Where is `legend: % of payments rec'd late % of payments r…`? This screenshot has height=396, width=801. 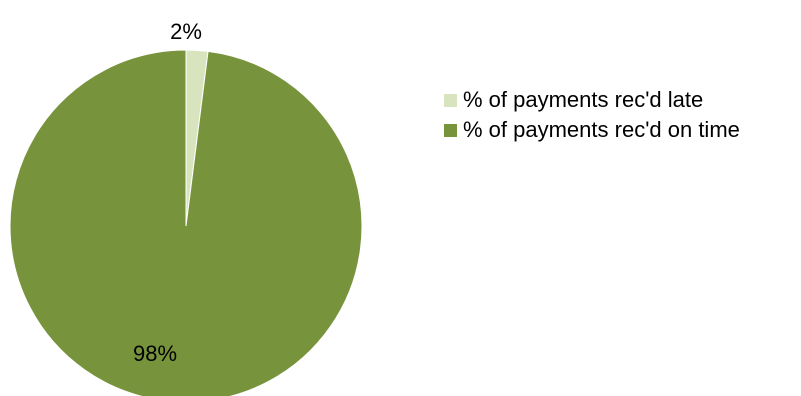 legend: % of payments rec'd late % of payments r… is located at coordinates (592, 116).